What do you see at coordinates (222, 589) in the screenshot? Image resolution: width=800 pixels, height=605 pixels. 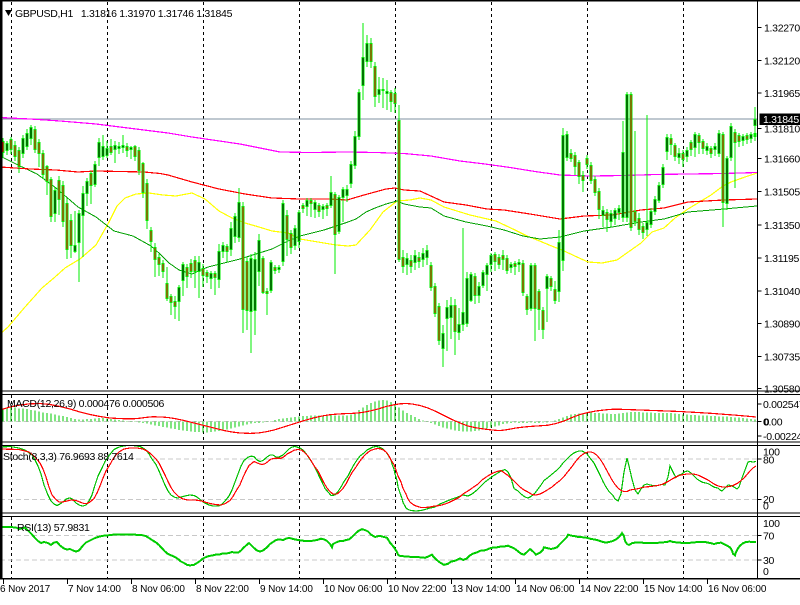 I see `svg-text: 8 Nov 22:00` at bounding box center [222, 589].